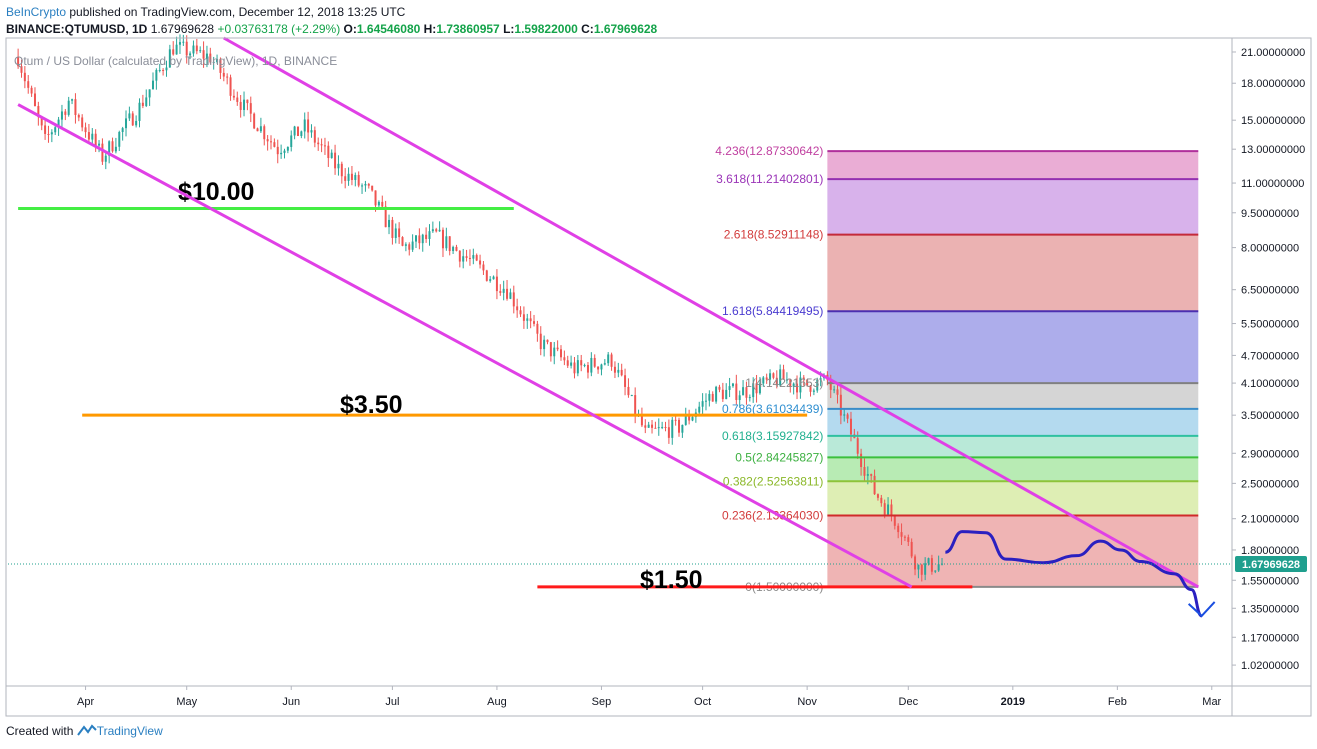  I want to click on x-tick-label: Mar, so click(1211, 702).